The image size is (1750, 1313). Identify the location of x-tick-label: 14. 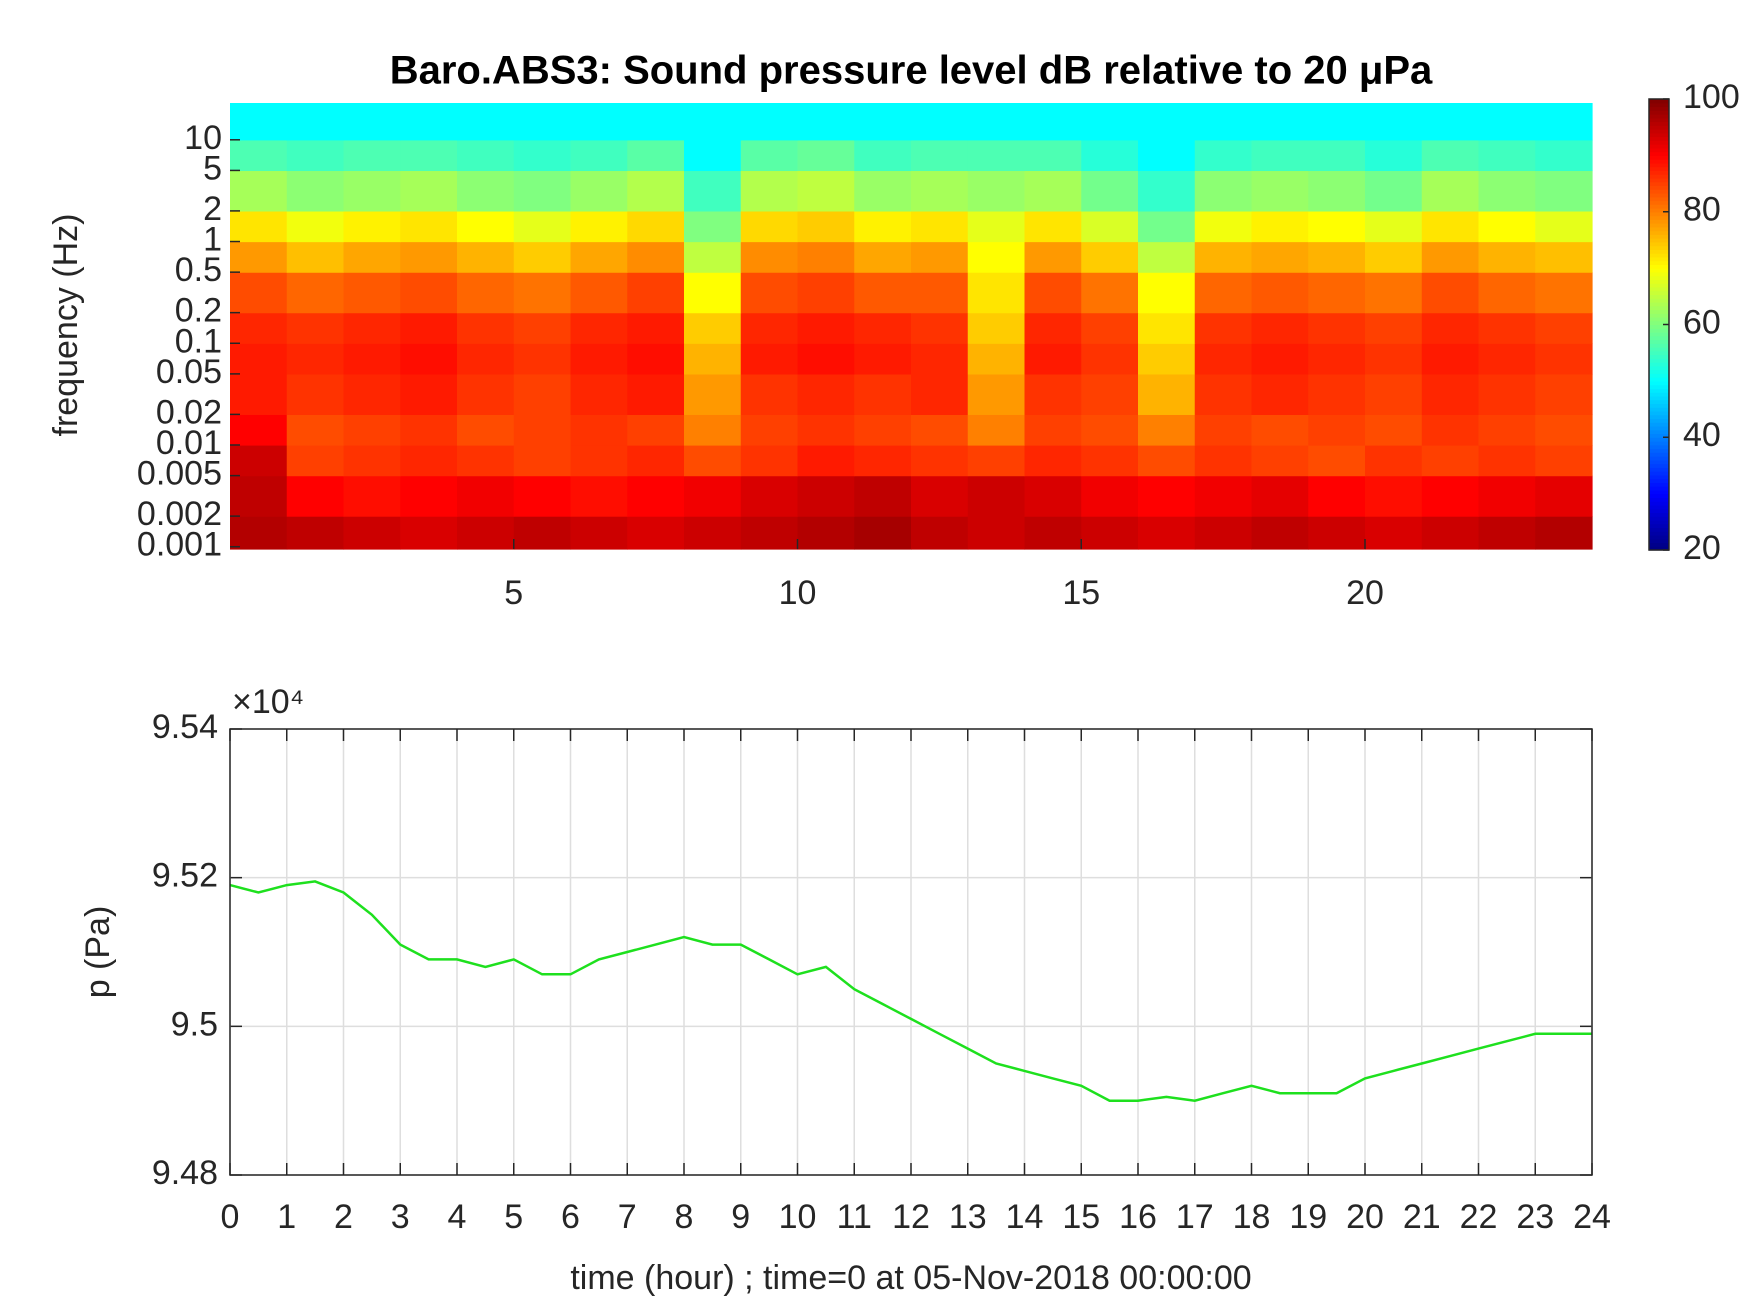
(1025, 1217).